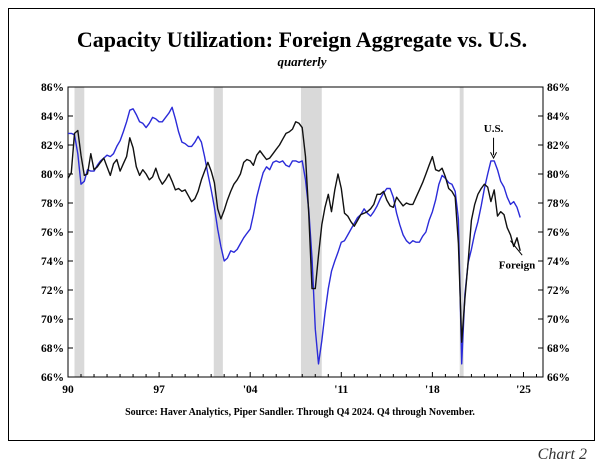 The height and width of the screenshot is (475, 605). I want to click on y-tick-label-right: 66%, so click(558, 378).